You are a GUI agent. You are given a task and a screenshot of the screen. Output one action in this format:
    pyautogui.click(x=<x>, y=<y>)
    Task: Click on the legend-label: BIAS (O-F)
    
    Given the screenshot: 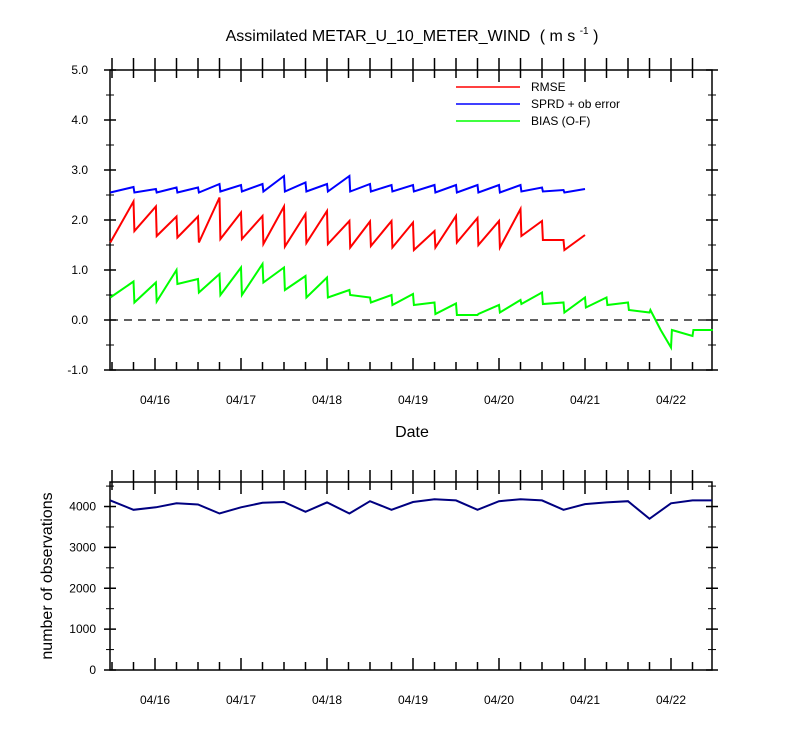 What is the action you would take?
    pyautogui.click(x=560, y=121)
    